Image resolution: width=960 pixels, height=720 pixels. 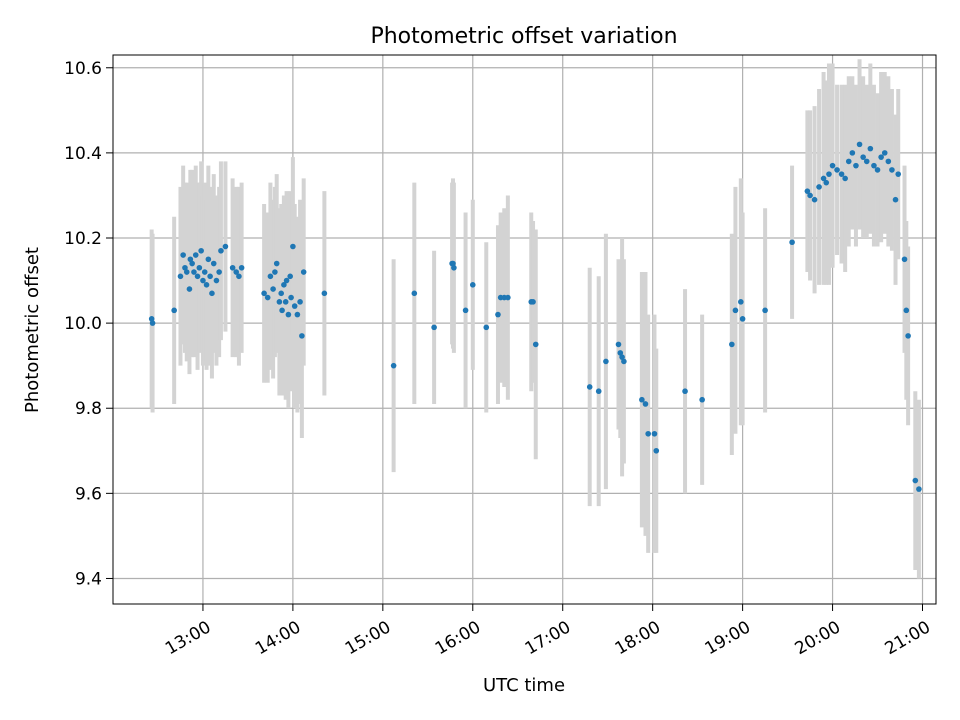 What do you see at coordinates (88, 494) in the screenshot?
I see `y-tick-label: 9.6` at bounding box center [88, 494].